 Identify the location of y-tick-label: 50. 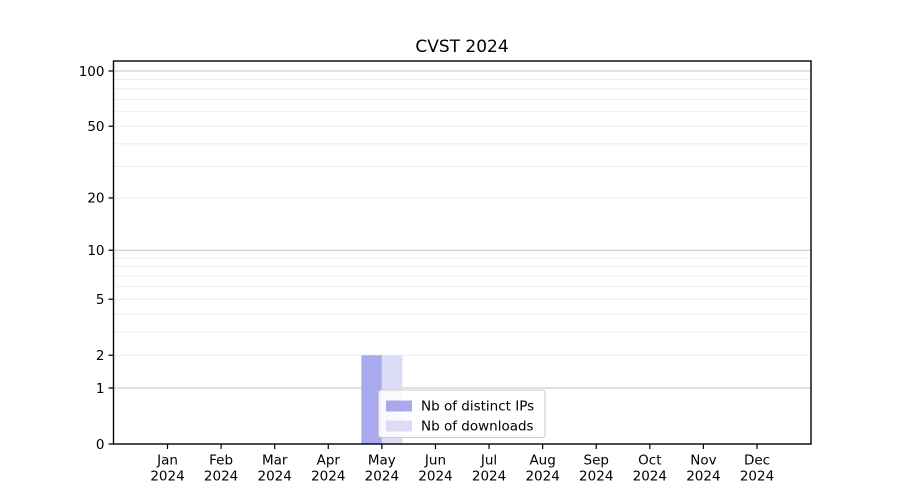
(95, 127).